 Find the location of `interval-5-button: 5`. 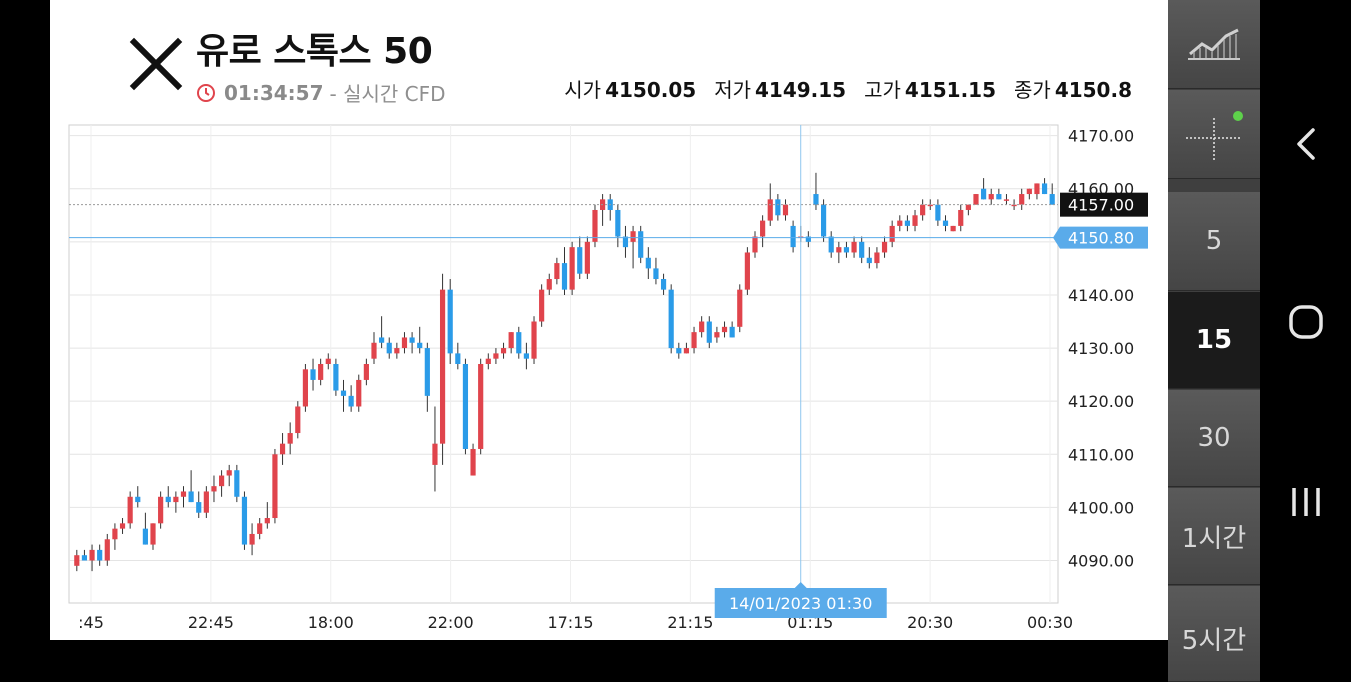

interval-5-button: 5 is located at coordinates (1214, 241).